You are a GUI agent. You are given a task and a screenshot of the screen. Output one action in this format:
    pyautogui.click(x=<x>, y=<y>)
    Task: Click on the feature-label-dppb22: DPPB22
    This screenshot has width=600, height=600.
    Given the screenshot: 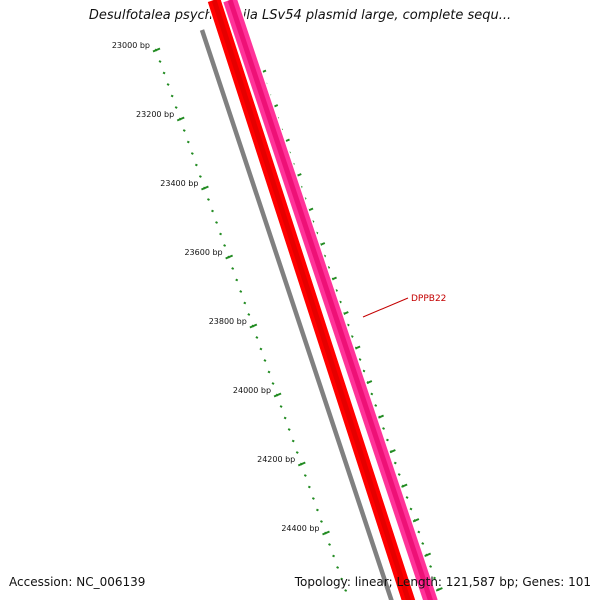 What is the action you would take?
    pyautogui.click(x=428, y=299)
    